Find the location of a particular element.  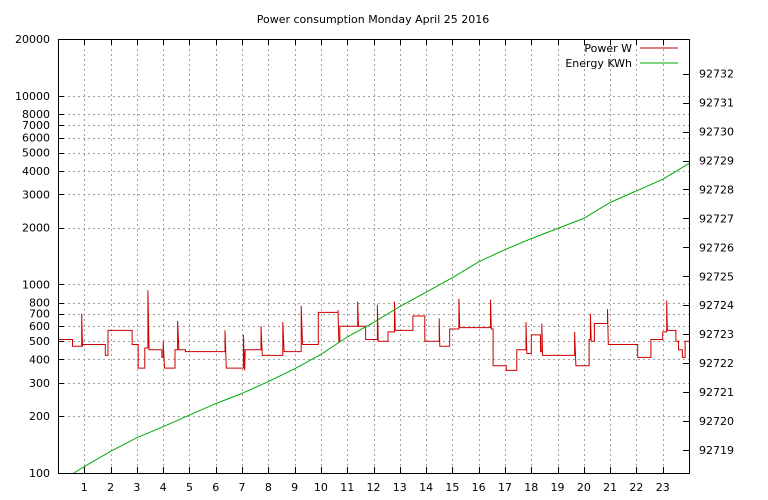

x-tick-label: 2 is located at coordinates (110, 487).